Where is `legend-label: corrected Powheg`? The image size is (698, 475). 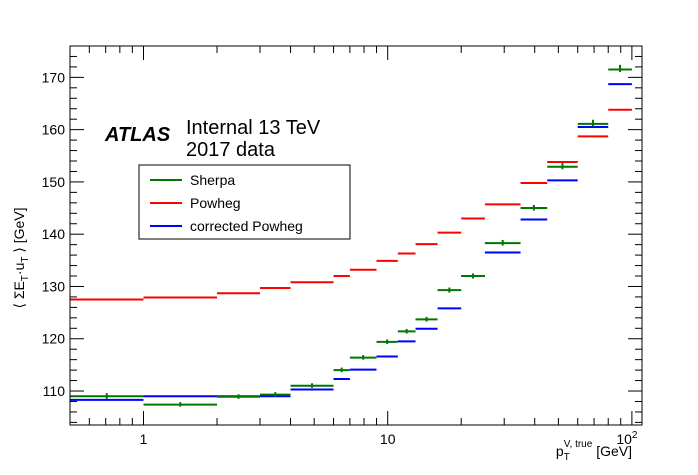 legend-label: corrected Powheg is located at coordinates (246, 226).